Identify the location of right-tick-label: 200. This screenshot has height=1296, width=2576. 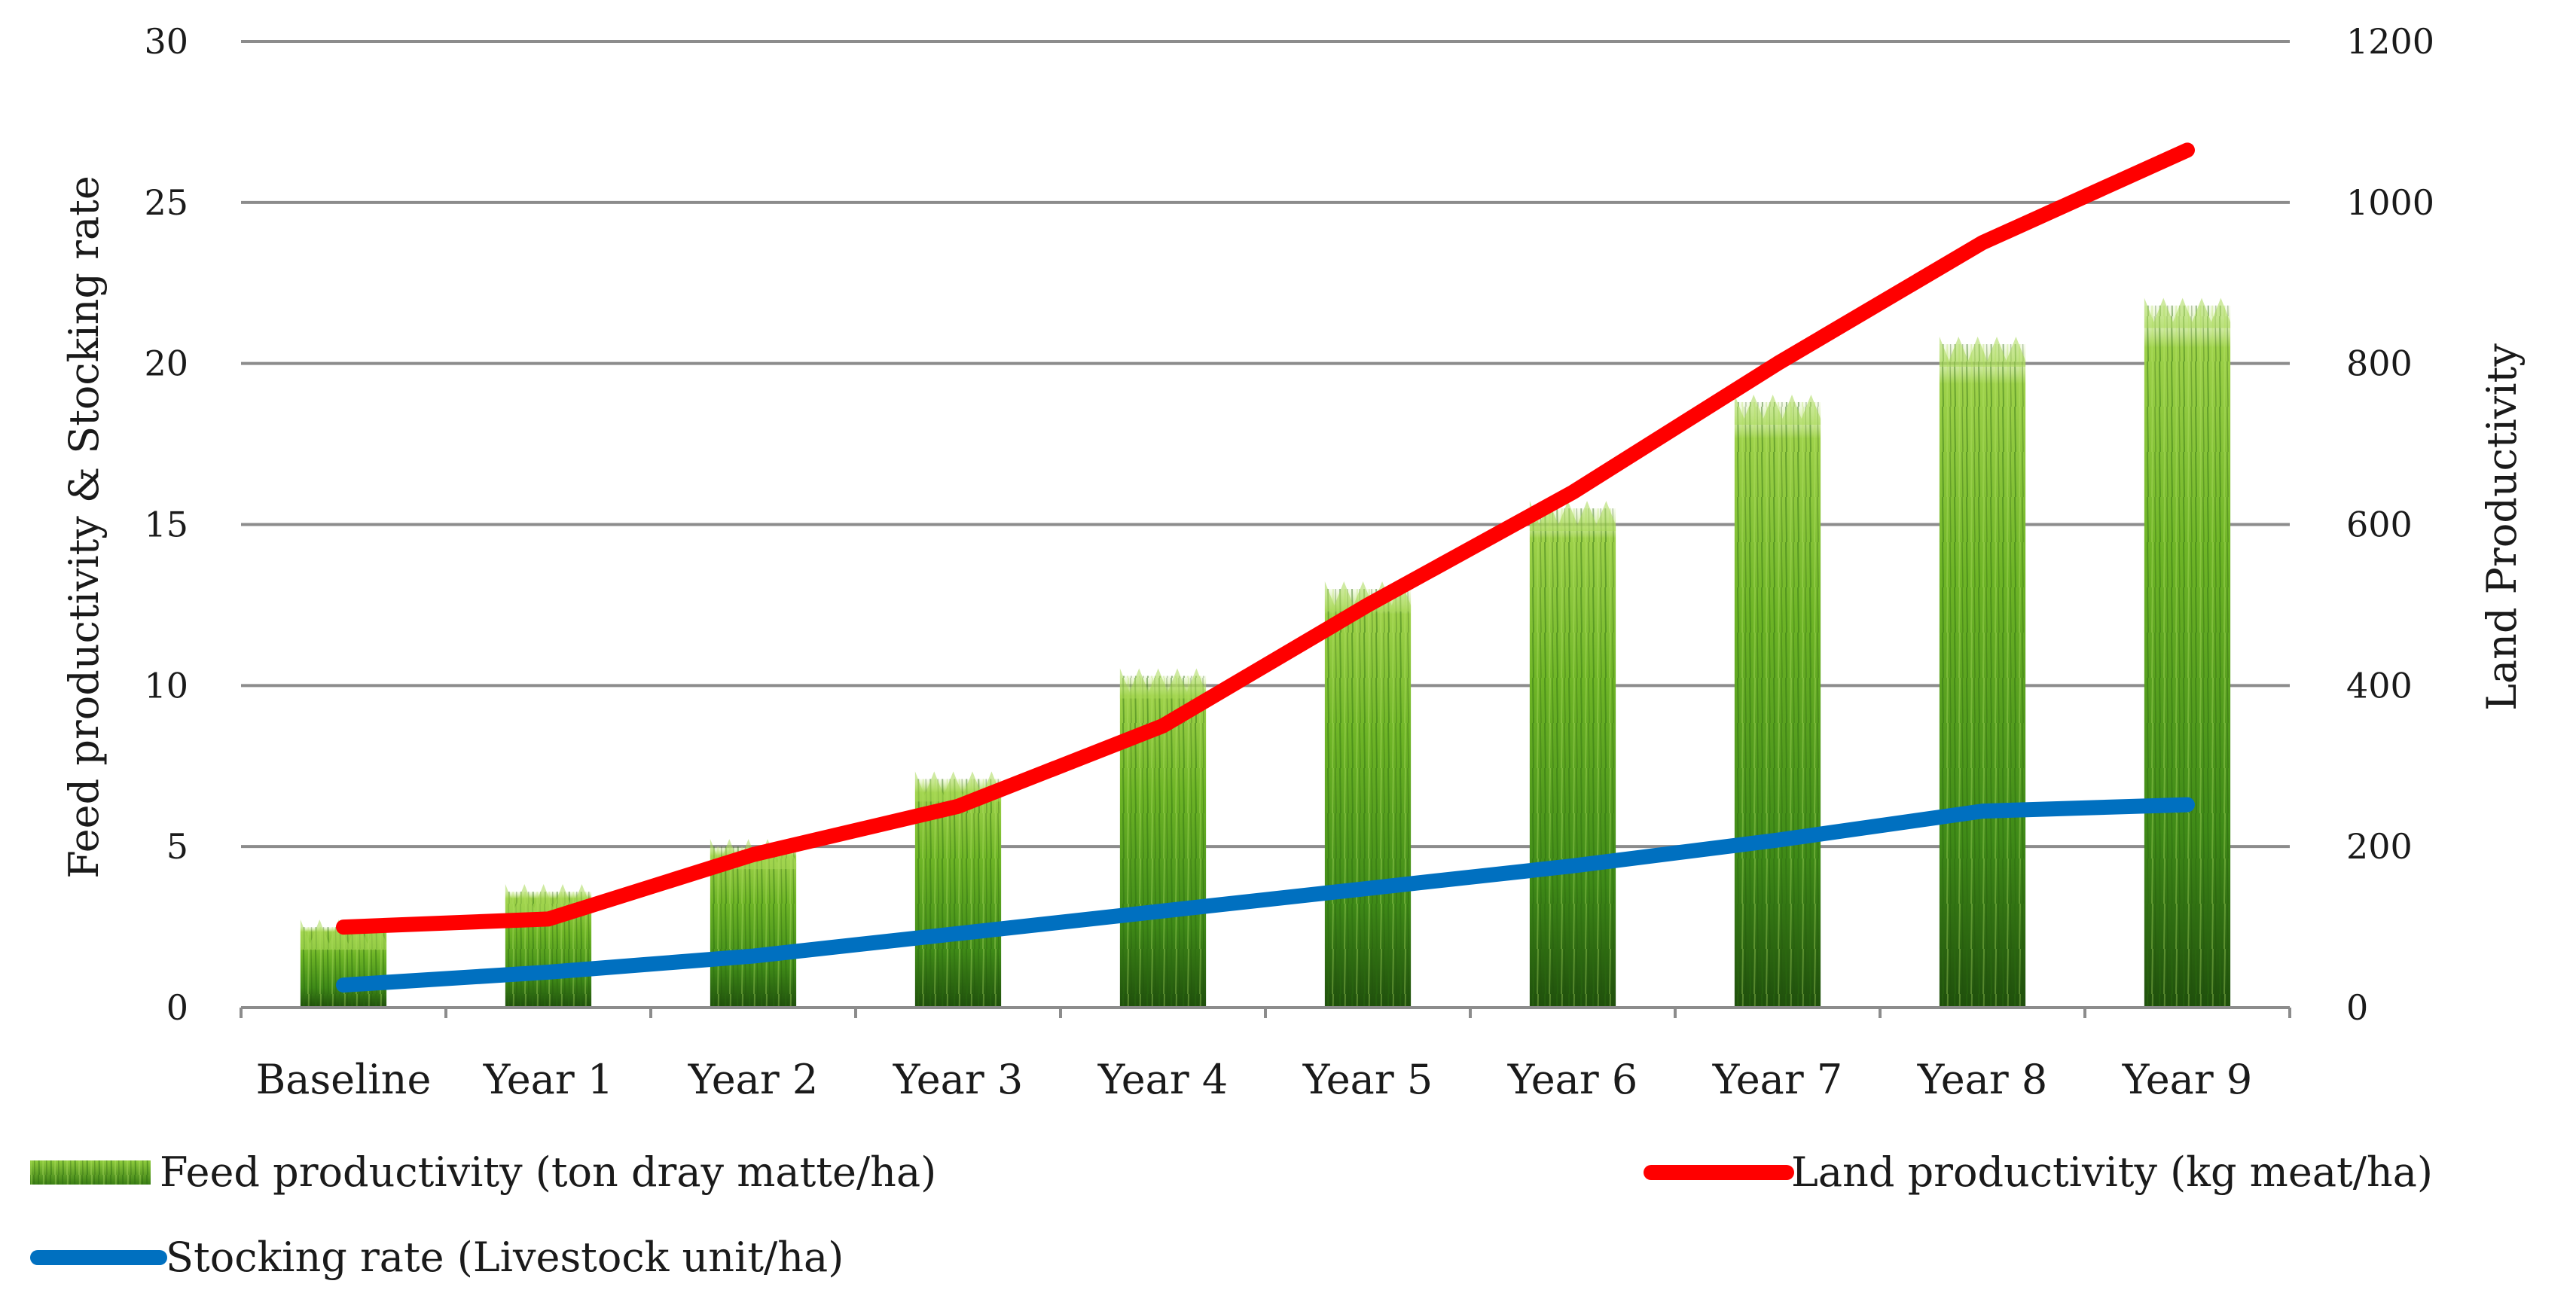
(2380, 846).